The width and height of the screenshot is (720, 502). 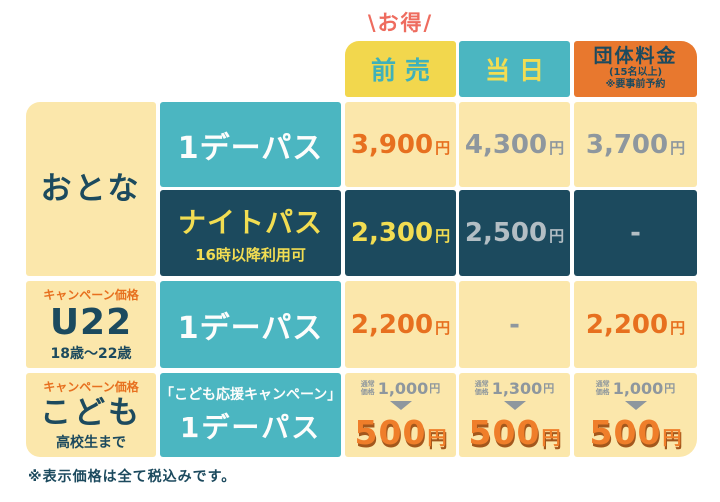 I want to click on row-header-kids: キャンペーン価格 こども 高校生まで, so click(x=91, y=415).